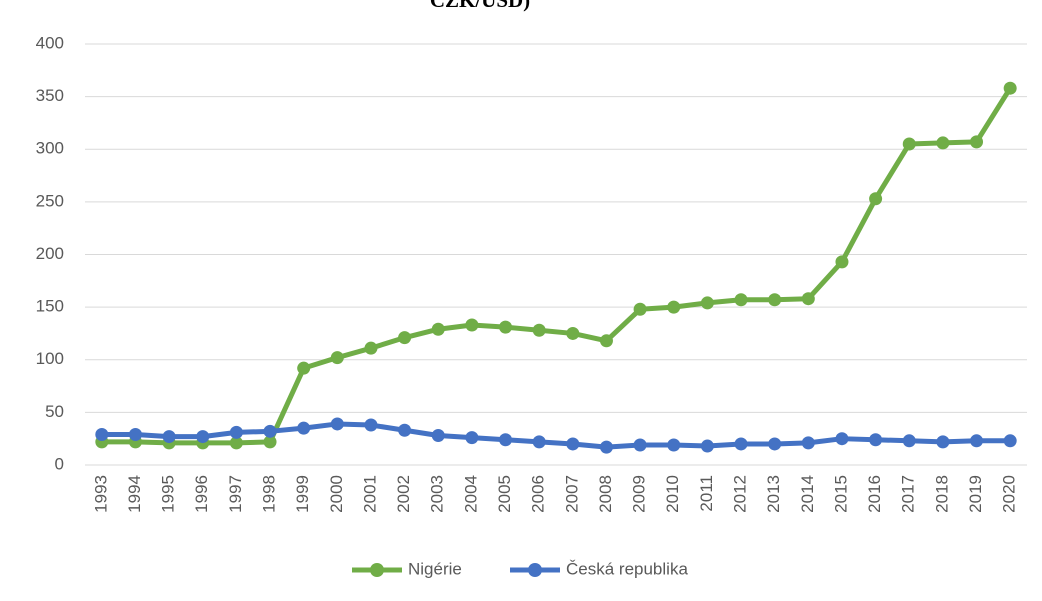 This screenshot has height=601, width=1042. Describe the element at coordinates (504, 494) in the screenshot. I see `x-tick-label: 2005` at that location.